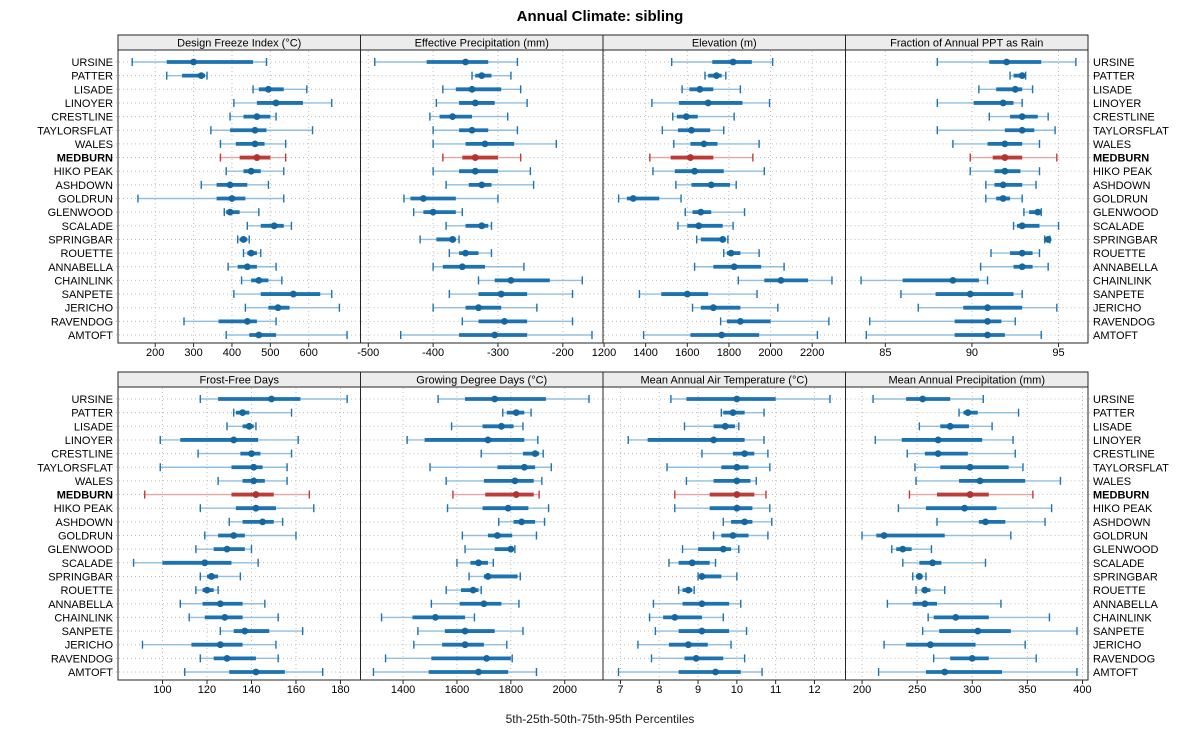  I want to click on station-label-right: GLENWOOD, so click(1125, 550).